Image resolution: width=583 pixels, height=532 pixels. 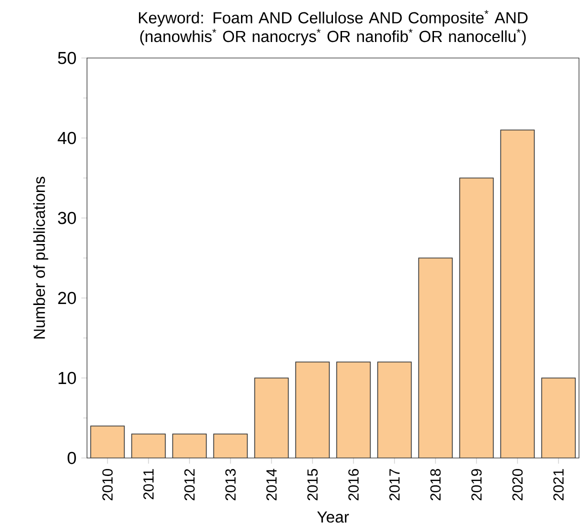 I want to click on x-tick-label: 2015, so click(x=312, y=484).